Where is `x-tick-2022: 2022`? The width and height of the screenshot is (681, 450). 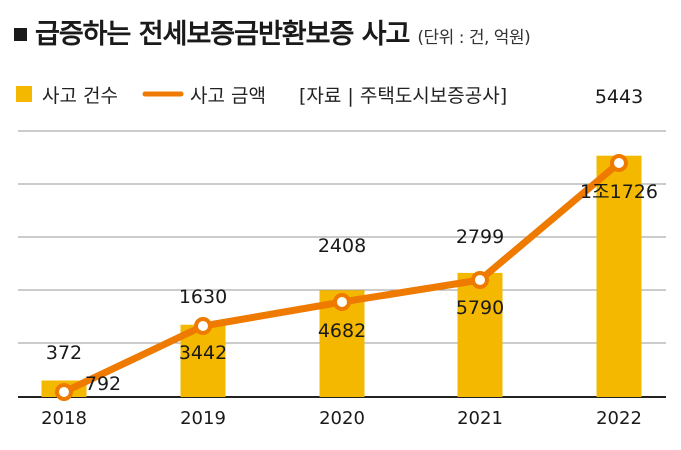 x-tick-2022: 2022 is located at coordinates (619, 418).